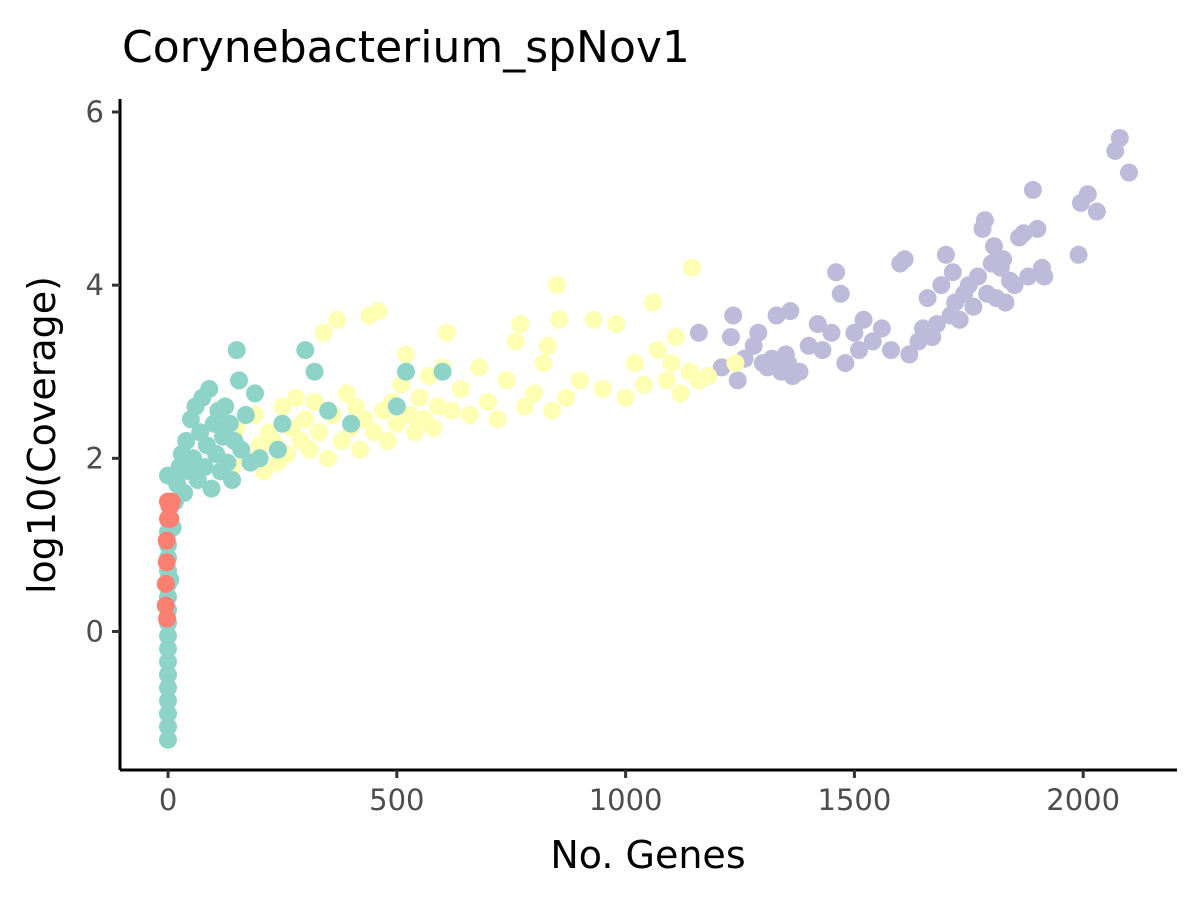 This screenshot has width=1200, height=900. Describe the element at coordinates (95, 112) in the screenshot. I see `y-tick-label: 6` at that location.